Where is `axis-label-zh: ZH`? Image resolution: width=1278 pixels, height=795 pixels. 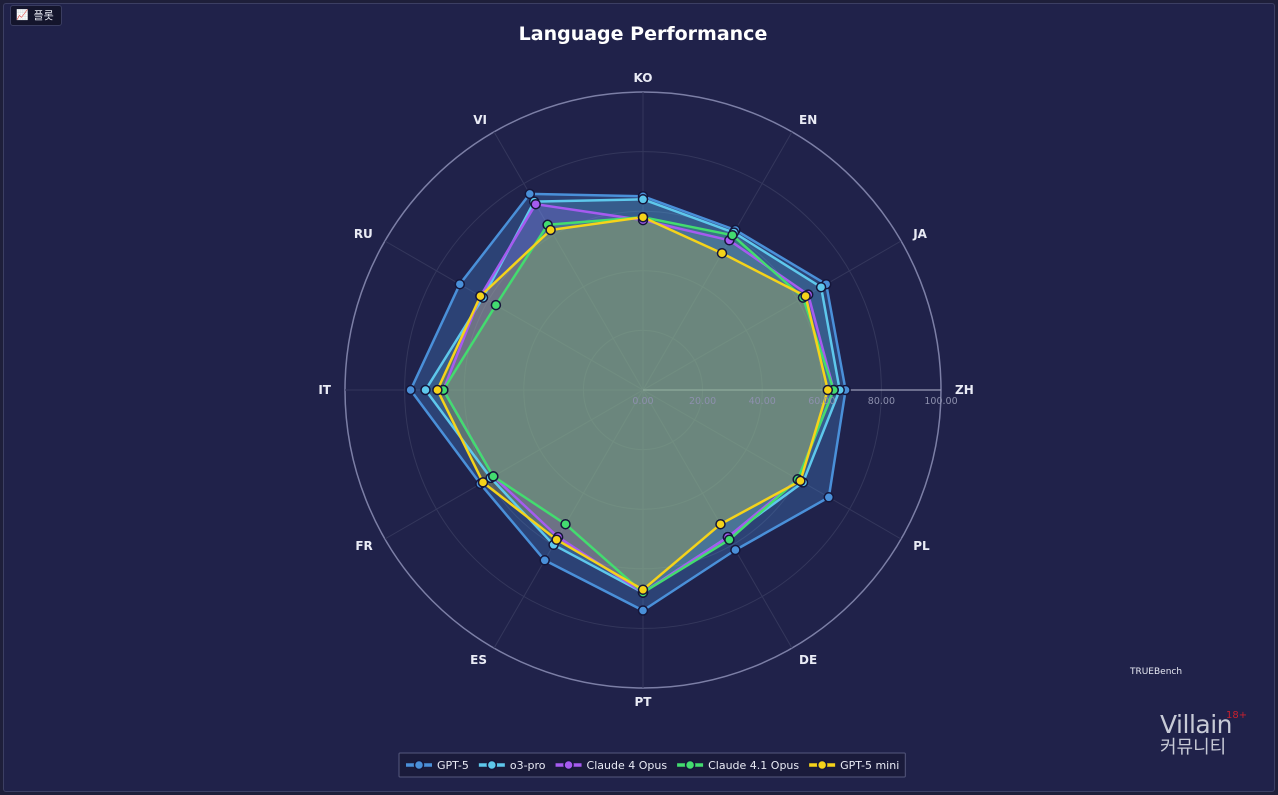
axis-label-zh: ZH is located at coordinates (964, 390).